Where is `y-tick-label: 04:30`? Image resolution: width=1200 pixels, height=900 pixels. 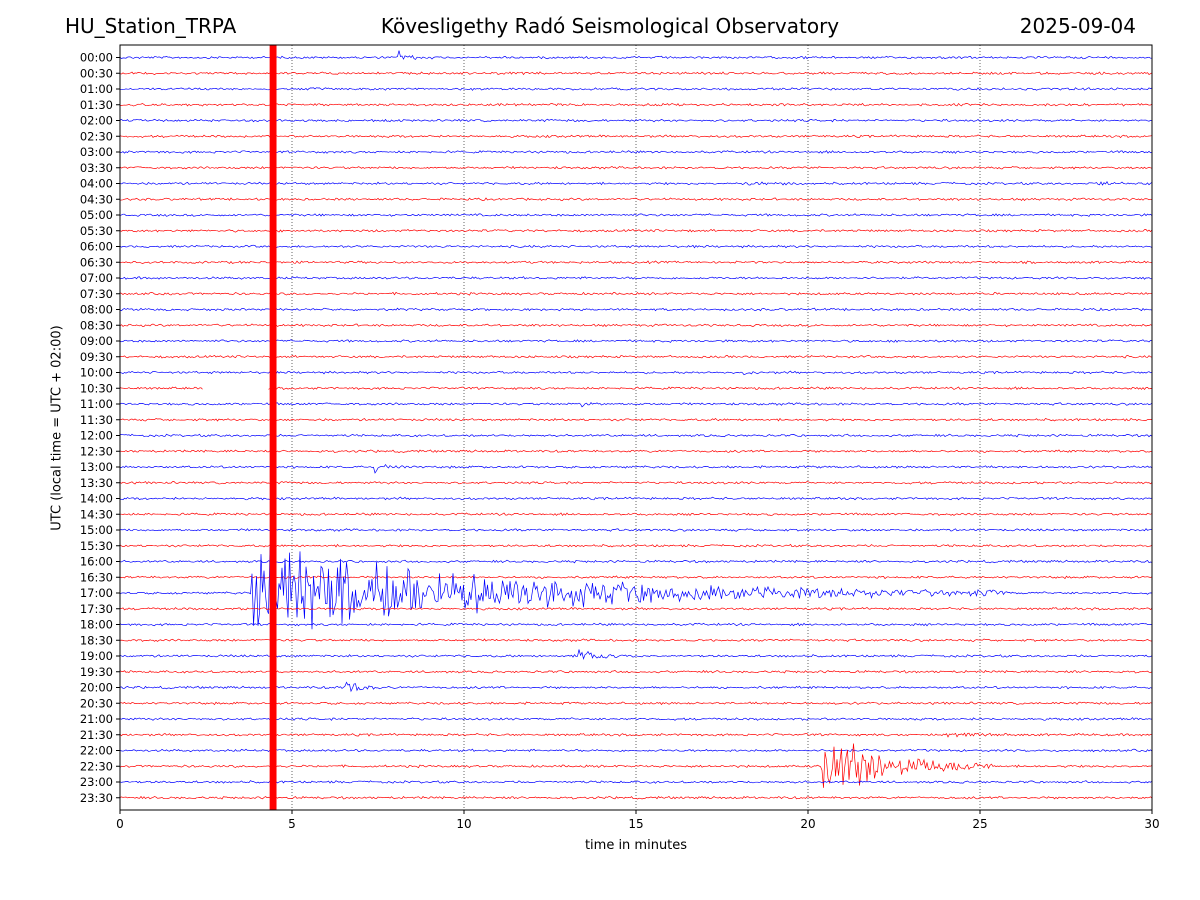
y-tick-label: 04:30 is located at coordinates (96, 199).